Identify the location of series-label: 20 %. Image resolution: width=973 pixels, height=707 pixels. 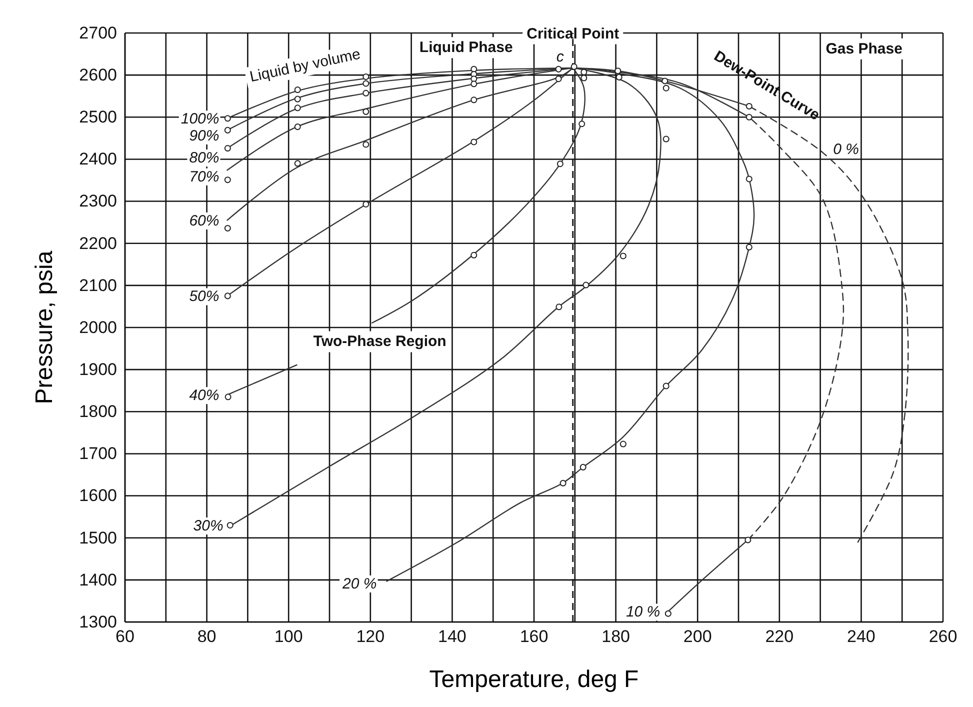
(359, 583).